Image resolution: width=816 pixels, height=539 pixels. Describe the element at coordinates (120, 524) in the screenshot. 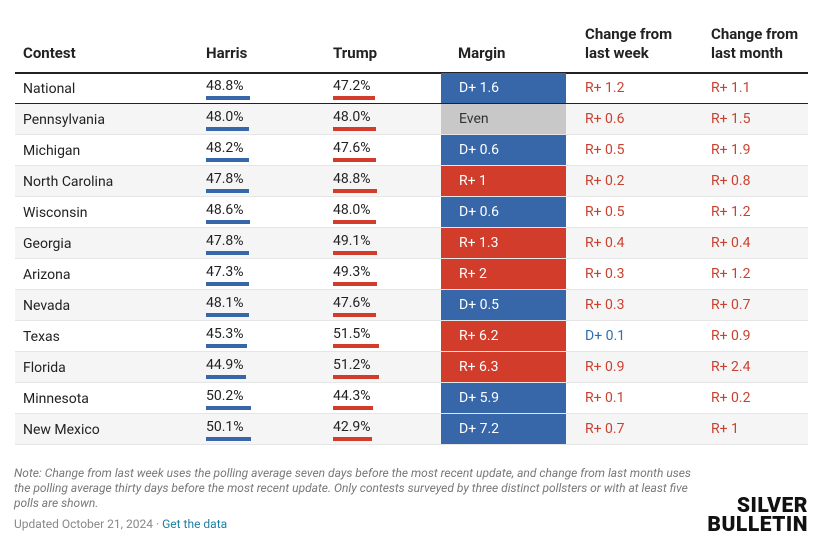

I see `updated-line: Updated October 21, 2024 · Get the data` at that location.